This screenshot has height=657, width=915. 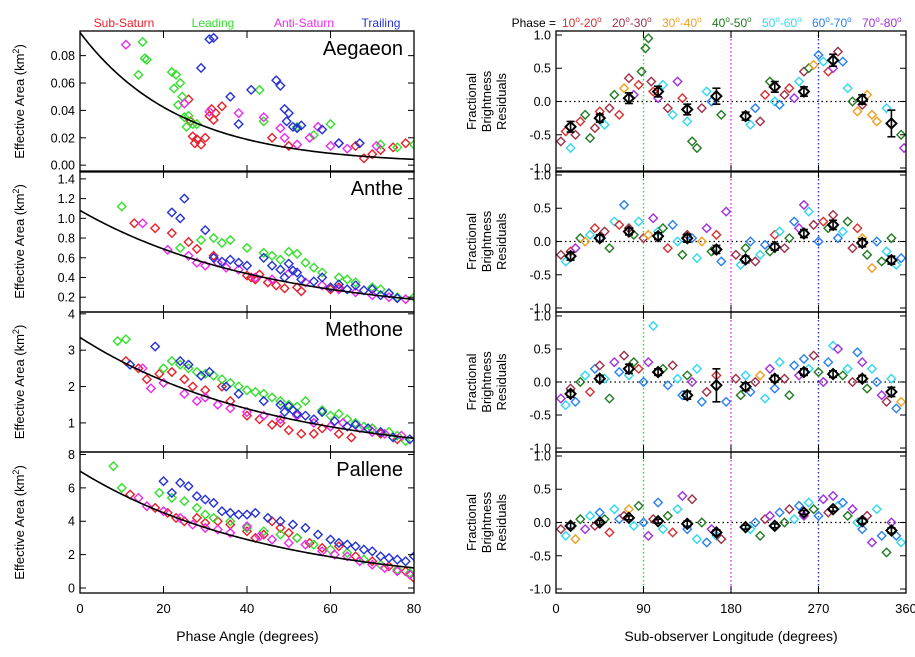 What do you see at coordinates (730, 636) in the screenshot?
I see `right-x-axis-label: Sub-observer Longitude (degrees)` at bounding box center [730, 636].